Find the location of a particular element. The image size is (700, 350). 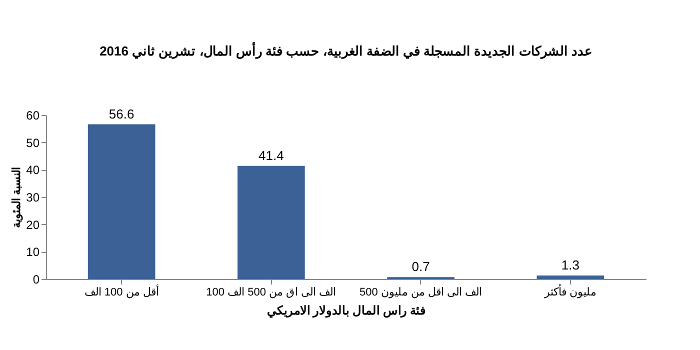

data-label: 1.3 is located at coordinates (570, 264).